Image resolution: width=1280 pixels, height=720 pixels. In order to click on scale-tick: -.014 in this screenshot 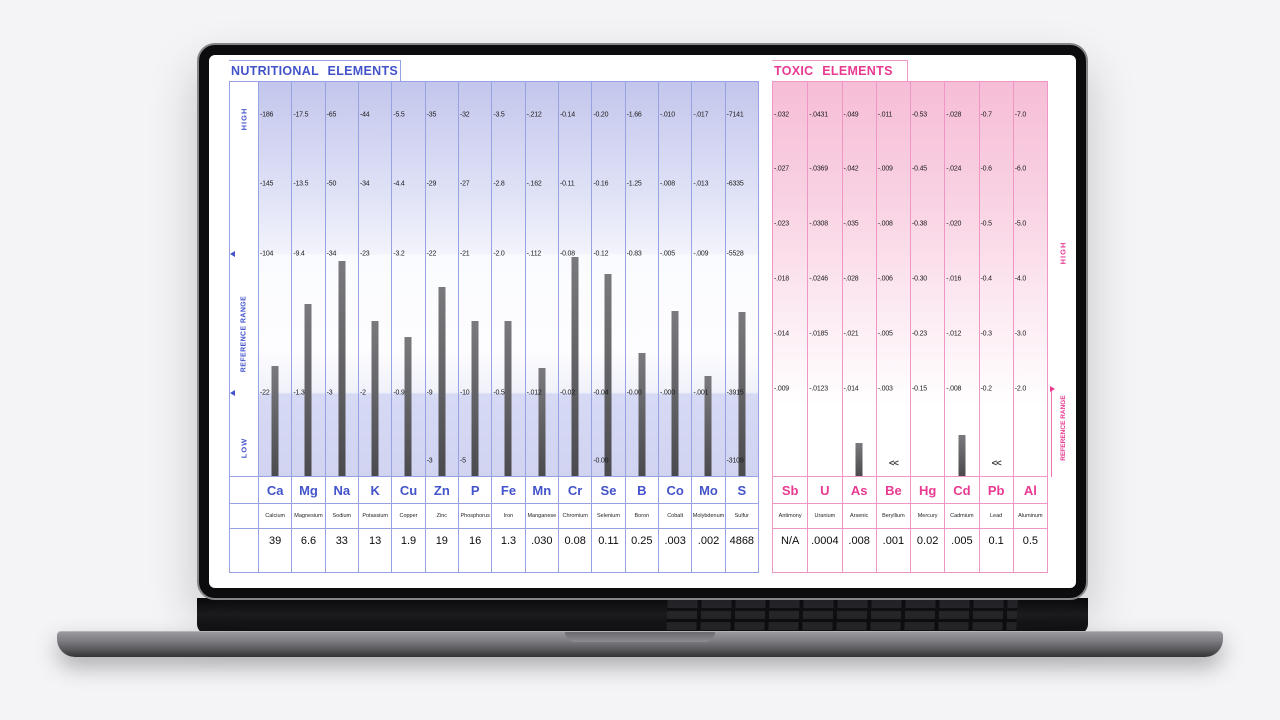, I will do `click(851, 389)`.